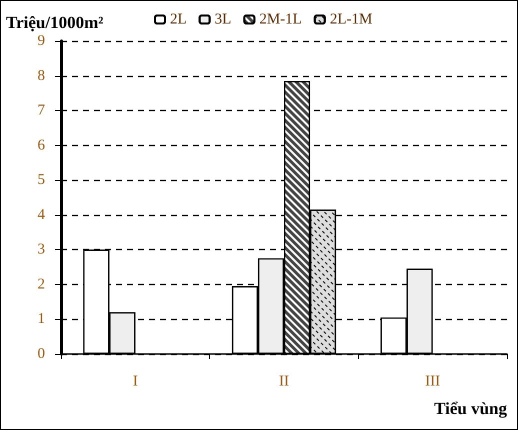 Image resolution: width=518 pixels, height=430 pixels. I want to click on y-axis-title: Triệu/1000m², so click(55, 22).